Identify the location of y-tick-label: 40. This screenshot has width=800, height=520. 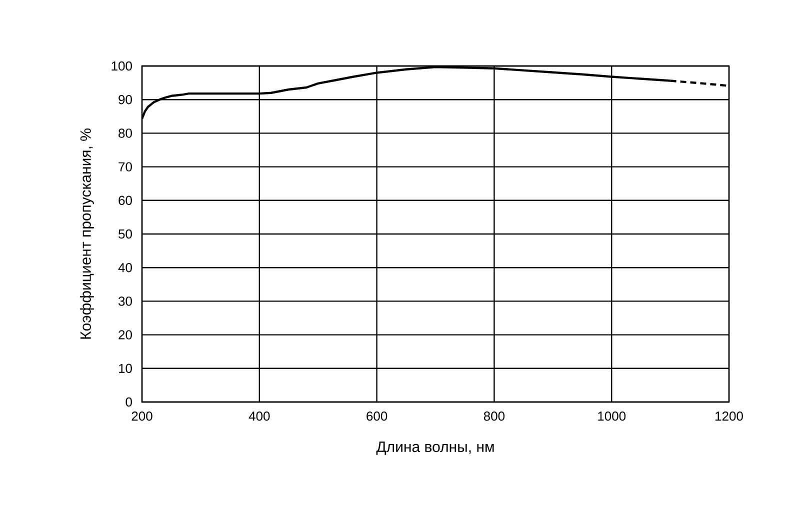
(125, 267).